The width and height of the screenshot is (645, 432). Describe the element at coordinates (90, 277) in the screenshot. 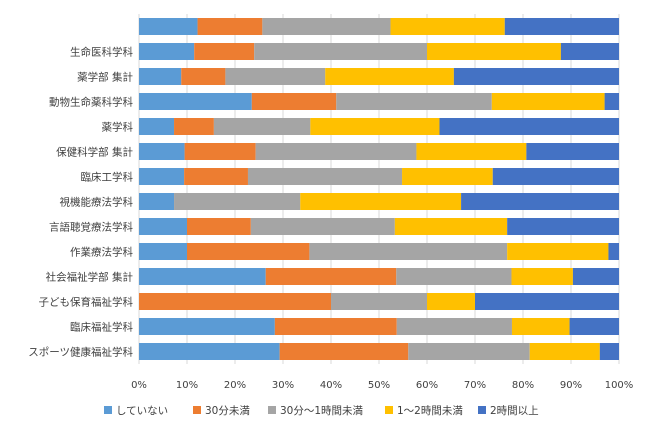

I see `category-label: 社会福祉学部 集計` at that location.